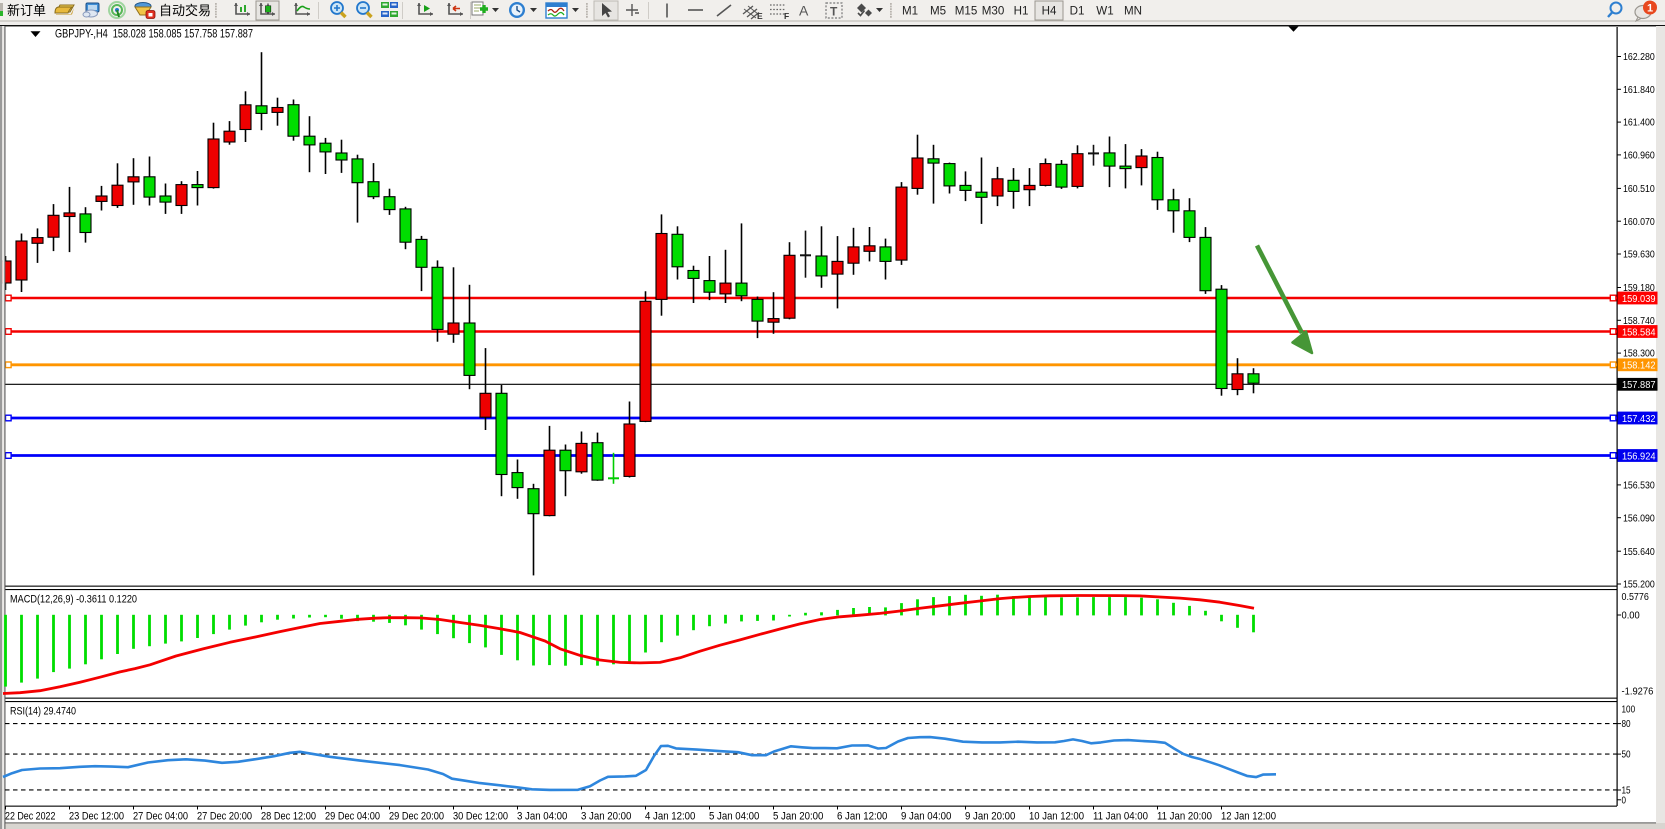 This screenshot has height=829, width=1665. Describe the element at coordinates (43, 712) in the screenshot. I see `svg-text: RSI(14) 29.4740` at that location.